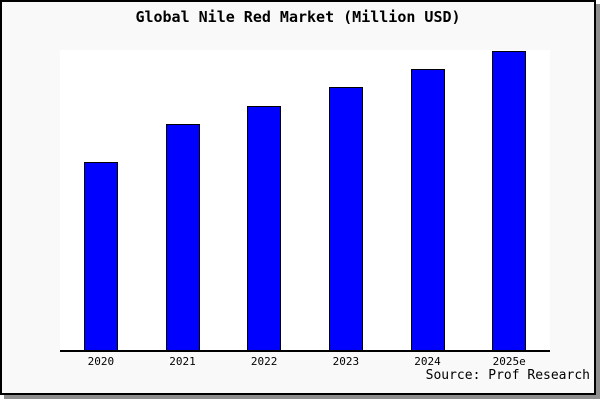 This screenshot has width=600, height=400. Describe the element at coordinates (182, 361) in the screenshot. I see `x-tick-label-2021: 2021` at that location.